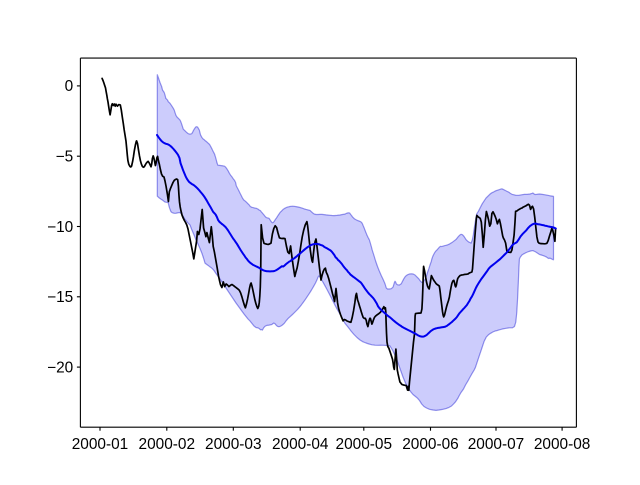 Image resolution: width=640 pixels, height=485 pixels. I want to click on svg-text: 2000-06, so click(430, 444).